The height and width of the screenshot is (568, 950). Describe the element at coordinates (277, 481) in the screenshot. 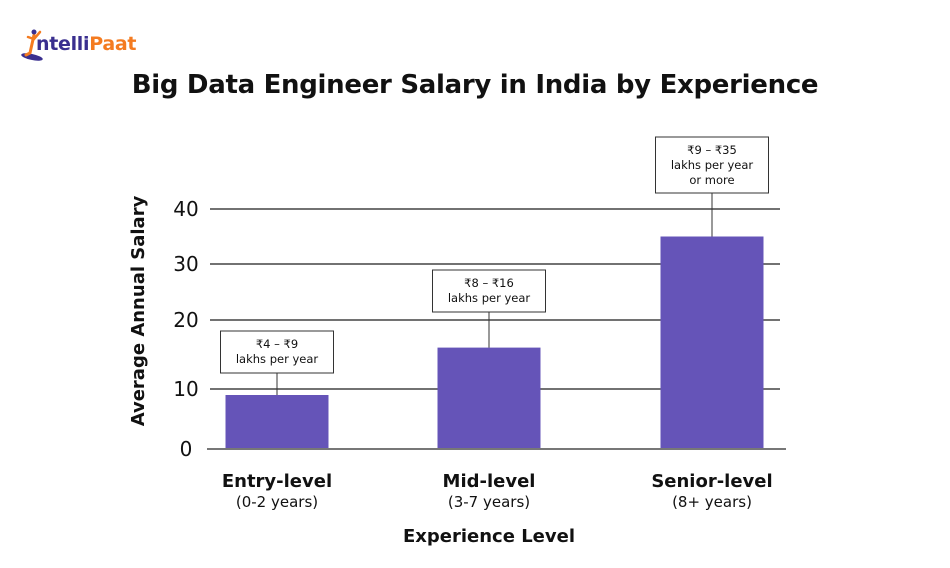

I see `x-tick-label: Entry-level` at that location.